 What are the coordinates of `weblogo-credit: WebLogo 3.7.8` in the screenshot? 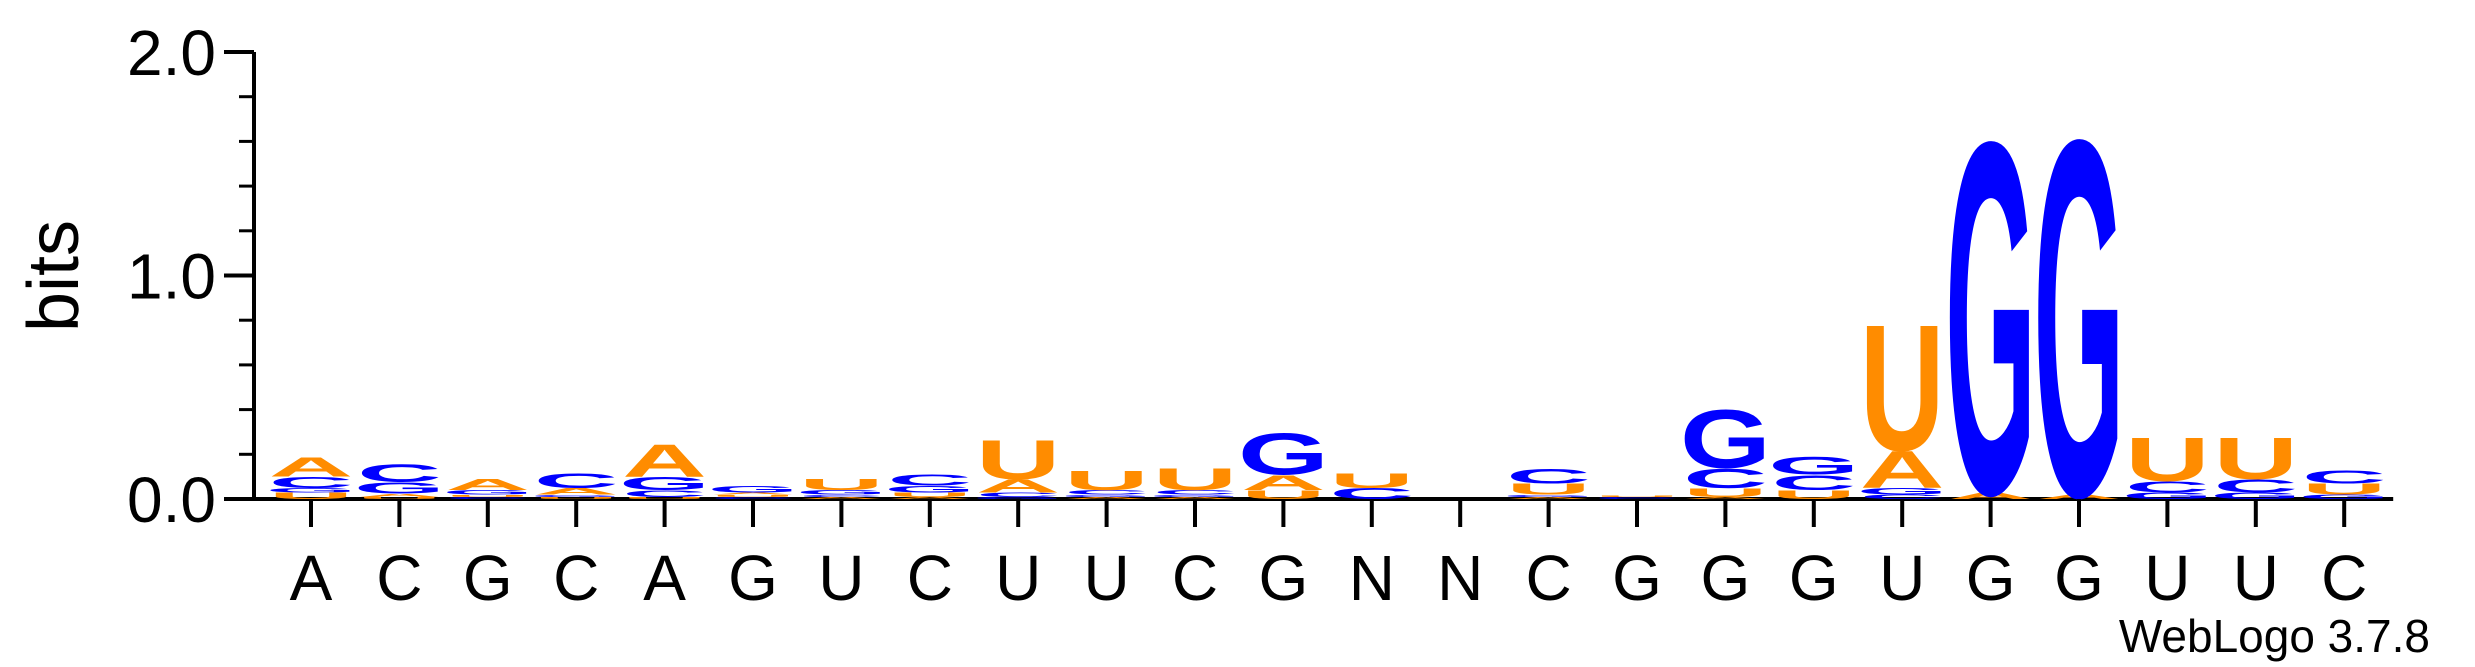 It's located at (2274, 636).